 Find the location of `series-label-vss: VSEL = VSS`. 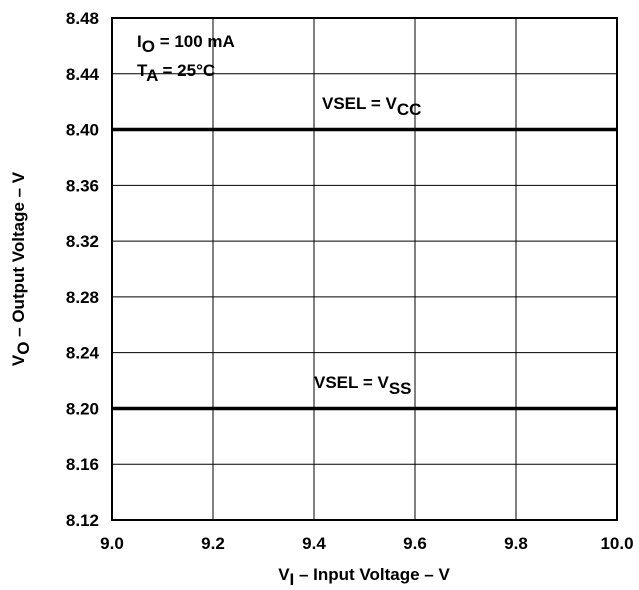

series-label-vss: VSEL = VSS is located at coordinates (363, 385).